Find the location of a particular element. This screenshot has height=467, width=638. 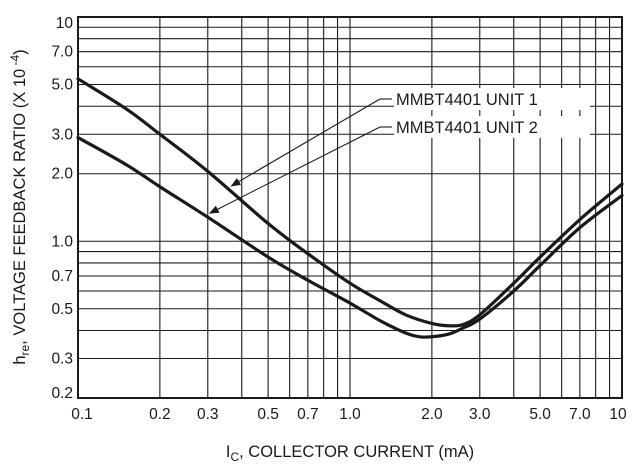

y-tick-labels: 0.2 0.3 0.5 0.7 1.0 2.0 3.0 5.0 7.0 10 is located at coordinates (62, 208).